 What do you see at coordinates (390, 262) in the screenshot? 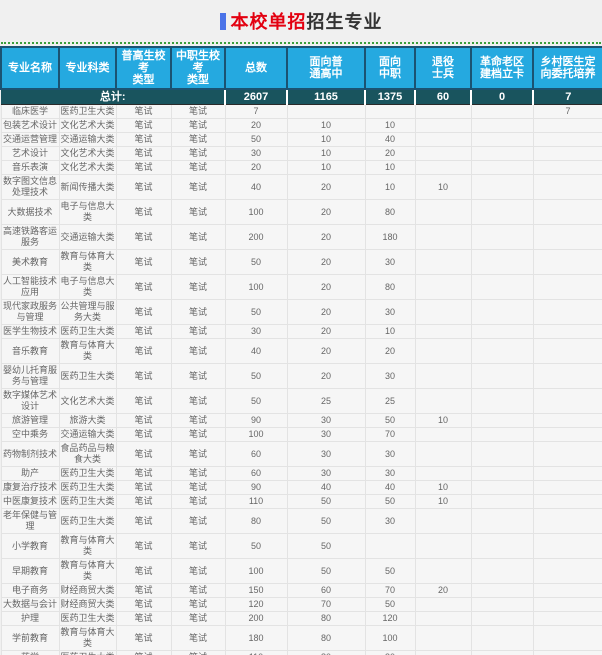
I see `cell-for-vocational: 30` at bounding box center [390, 262].